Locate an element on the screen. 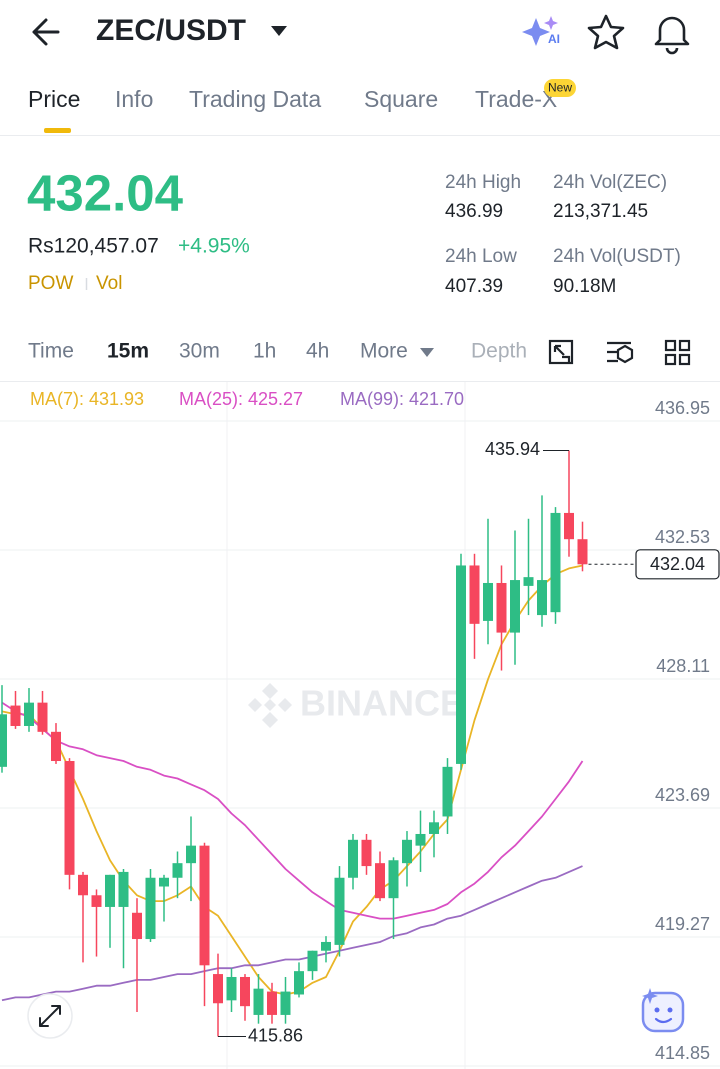 The image size is (720, 1069). tab: Info is located at coordinates (134, 99).